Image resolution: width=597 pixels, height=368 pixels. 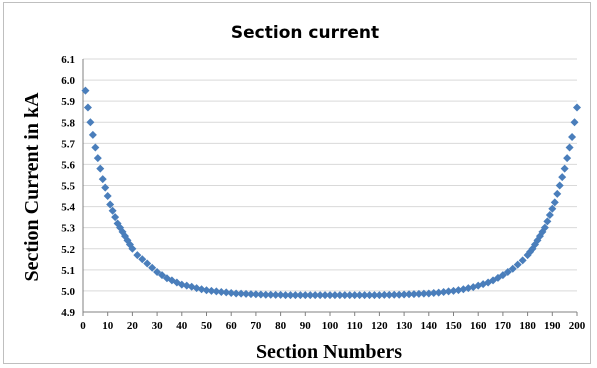 What do you see at coordinates (429, 326) in the screenshot?
I see `x-tick-label: 140` at bounding box center [429, 326].